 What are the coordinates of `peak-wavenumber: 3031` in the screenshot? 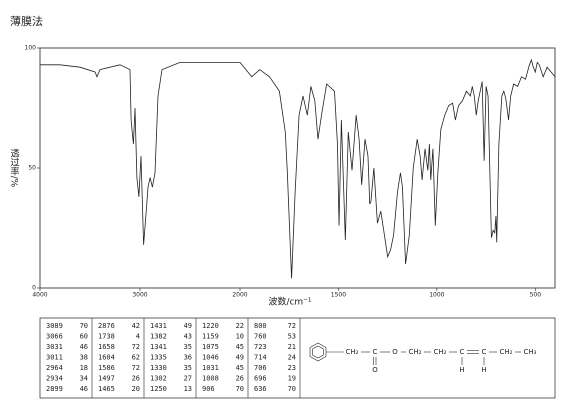 It's located at (54, 347).